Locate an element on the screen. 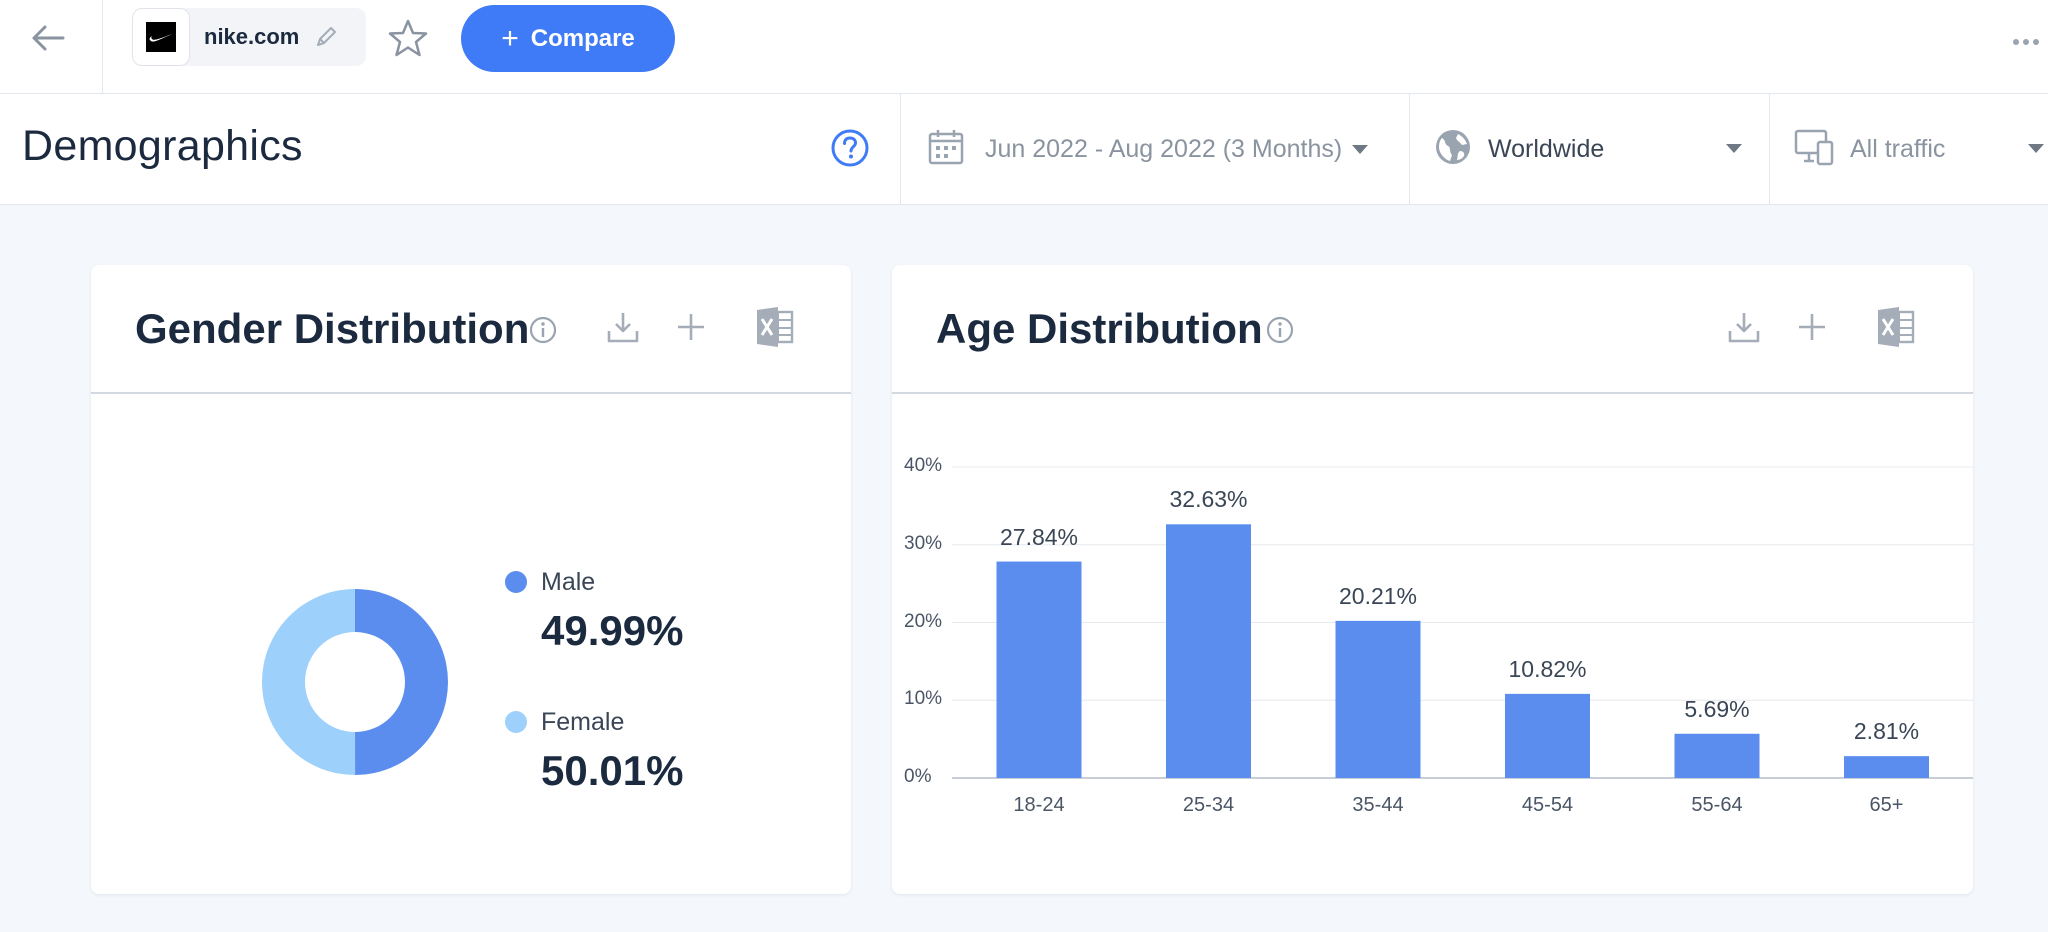 The image size is (2048, 932). bar-value-label: 10.82% is located at coordinates (1547, 668).